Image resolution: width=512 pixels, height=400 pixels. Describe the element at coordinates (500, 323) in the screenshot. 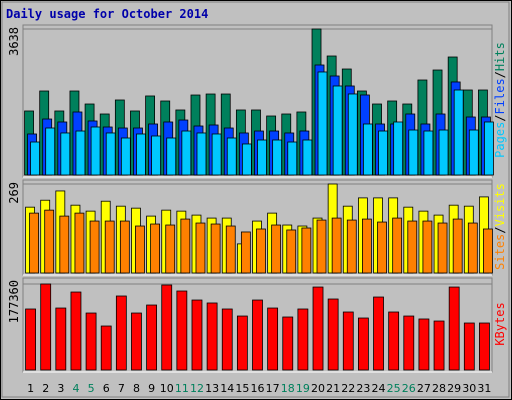

I see `legend-entry: KBytes` at that location.